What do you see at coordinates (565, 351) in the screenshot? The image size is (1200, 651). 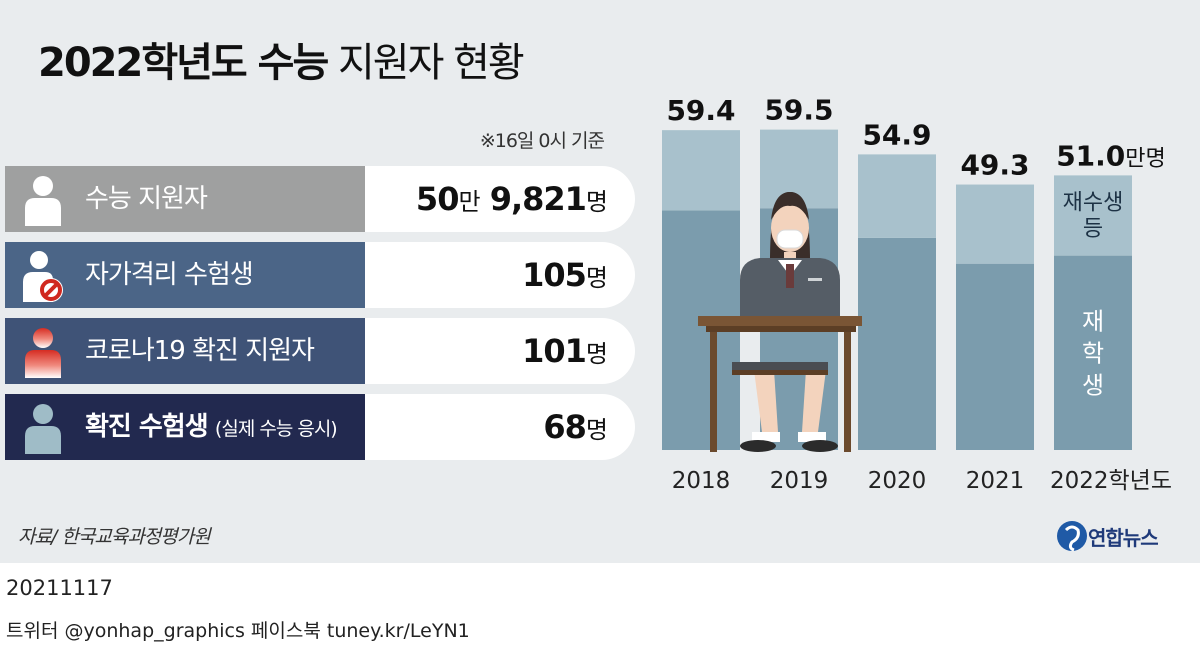 I see `stat-value: 101명` at bounding box center [565, 351].